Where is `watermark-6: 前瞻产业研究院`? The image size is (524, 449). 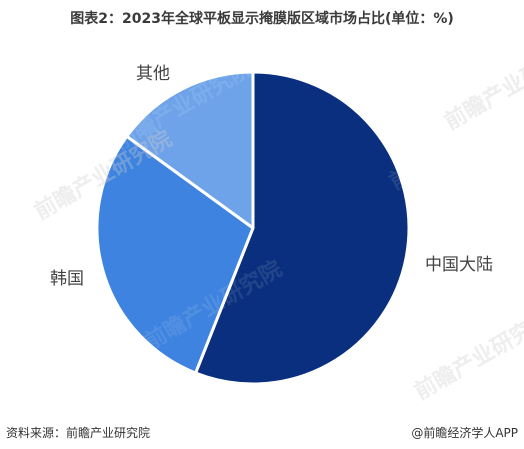 watermark-6: 前瞻产业研究院 is located at coordinates (467, 356).